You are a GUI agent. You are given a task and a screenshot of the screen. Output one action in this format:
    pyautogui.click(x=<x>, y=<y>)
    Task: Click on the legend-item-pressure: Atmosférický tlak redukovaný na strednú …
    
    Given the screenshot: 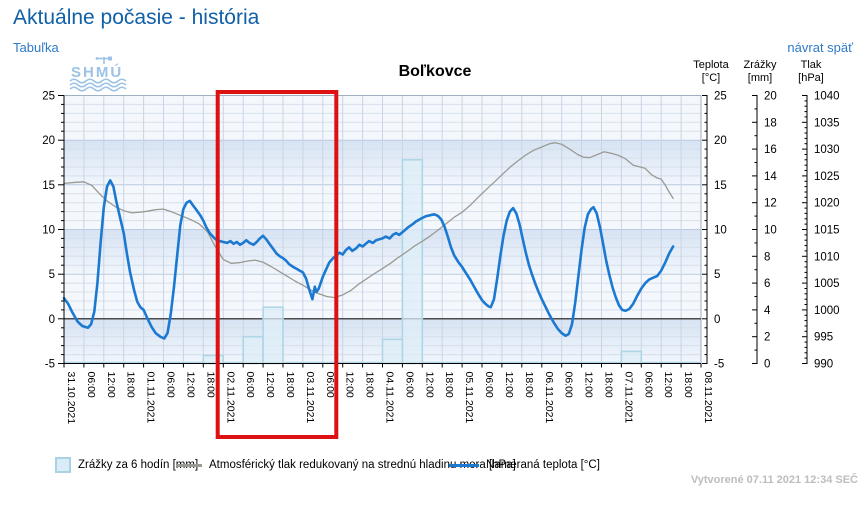 What is the action you would take?
    pyautogui.click(x=346, y=465)
    